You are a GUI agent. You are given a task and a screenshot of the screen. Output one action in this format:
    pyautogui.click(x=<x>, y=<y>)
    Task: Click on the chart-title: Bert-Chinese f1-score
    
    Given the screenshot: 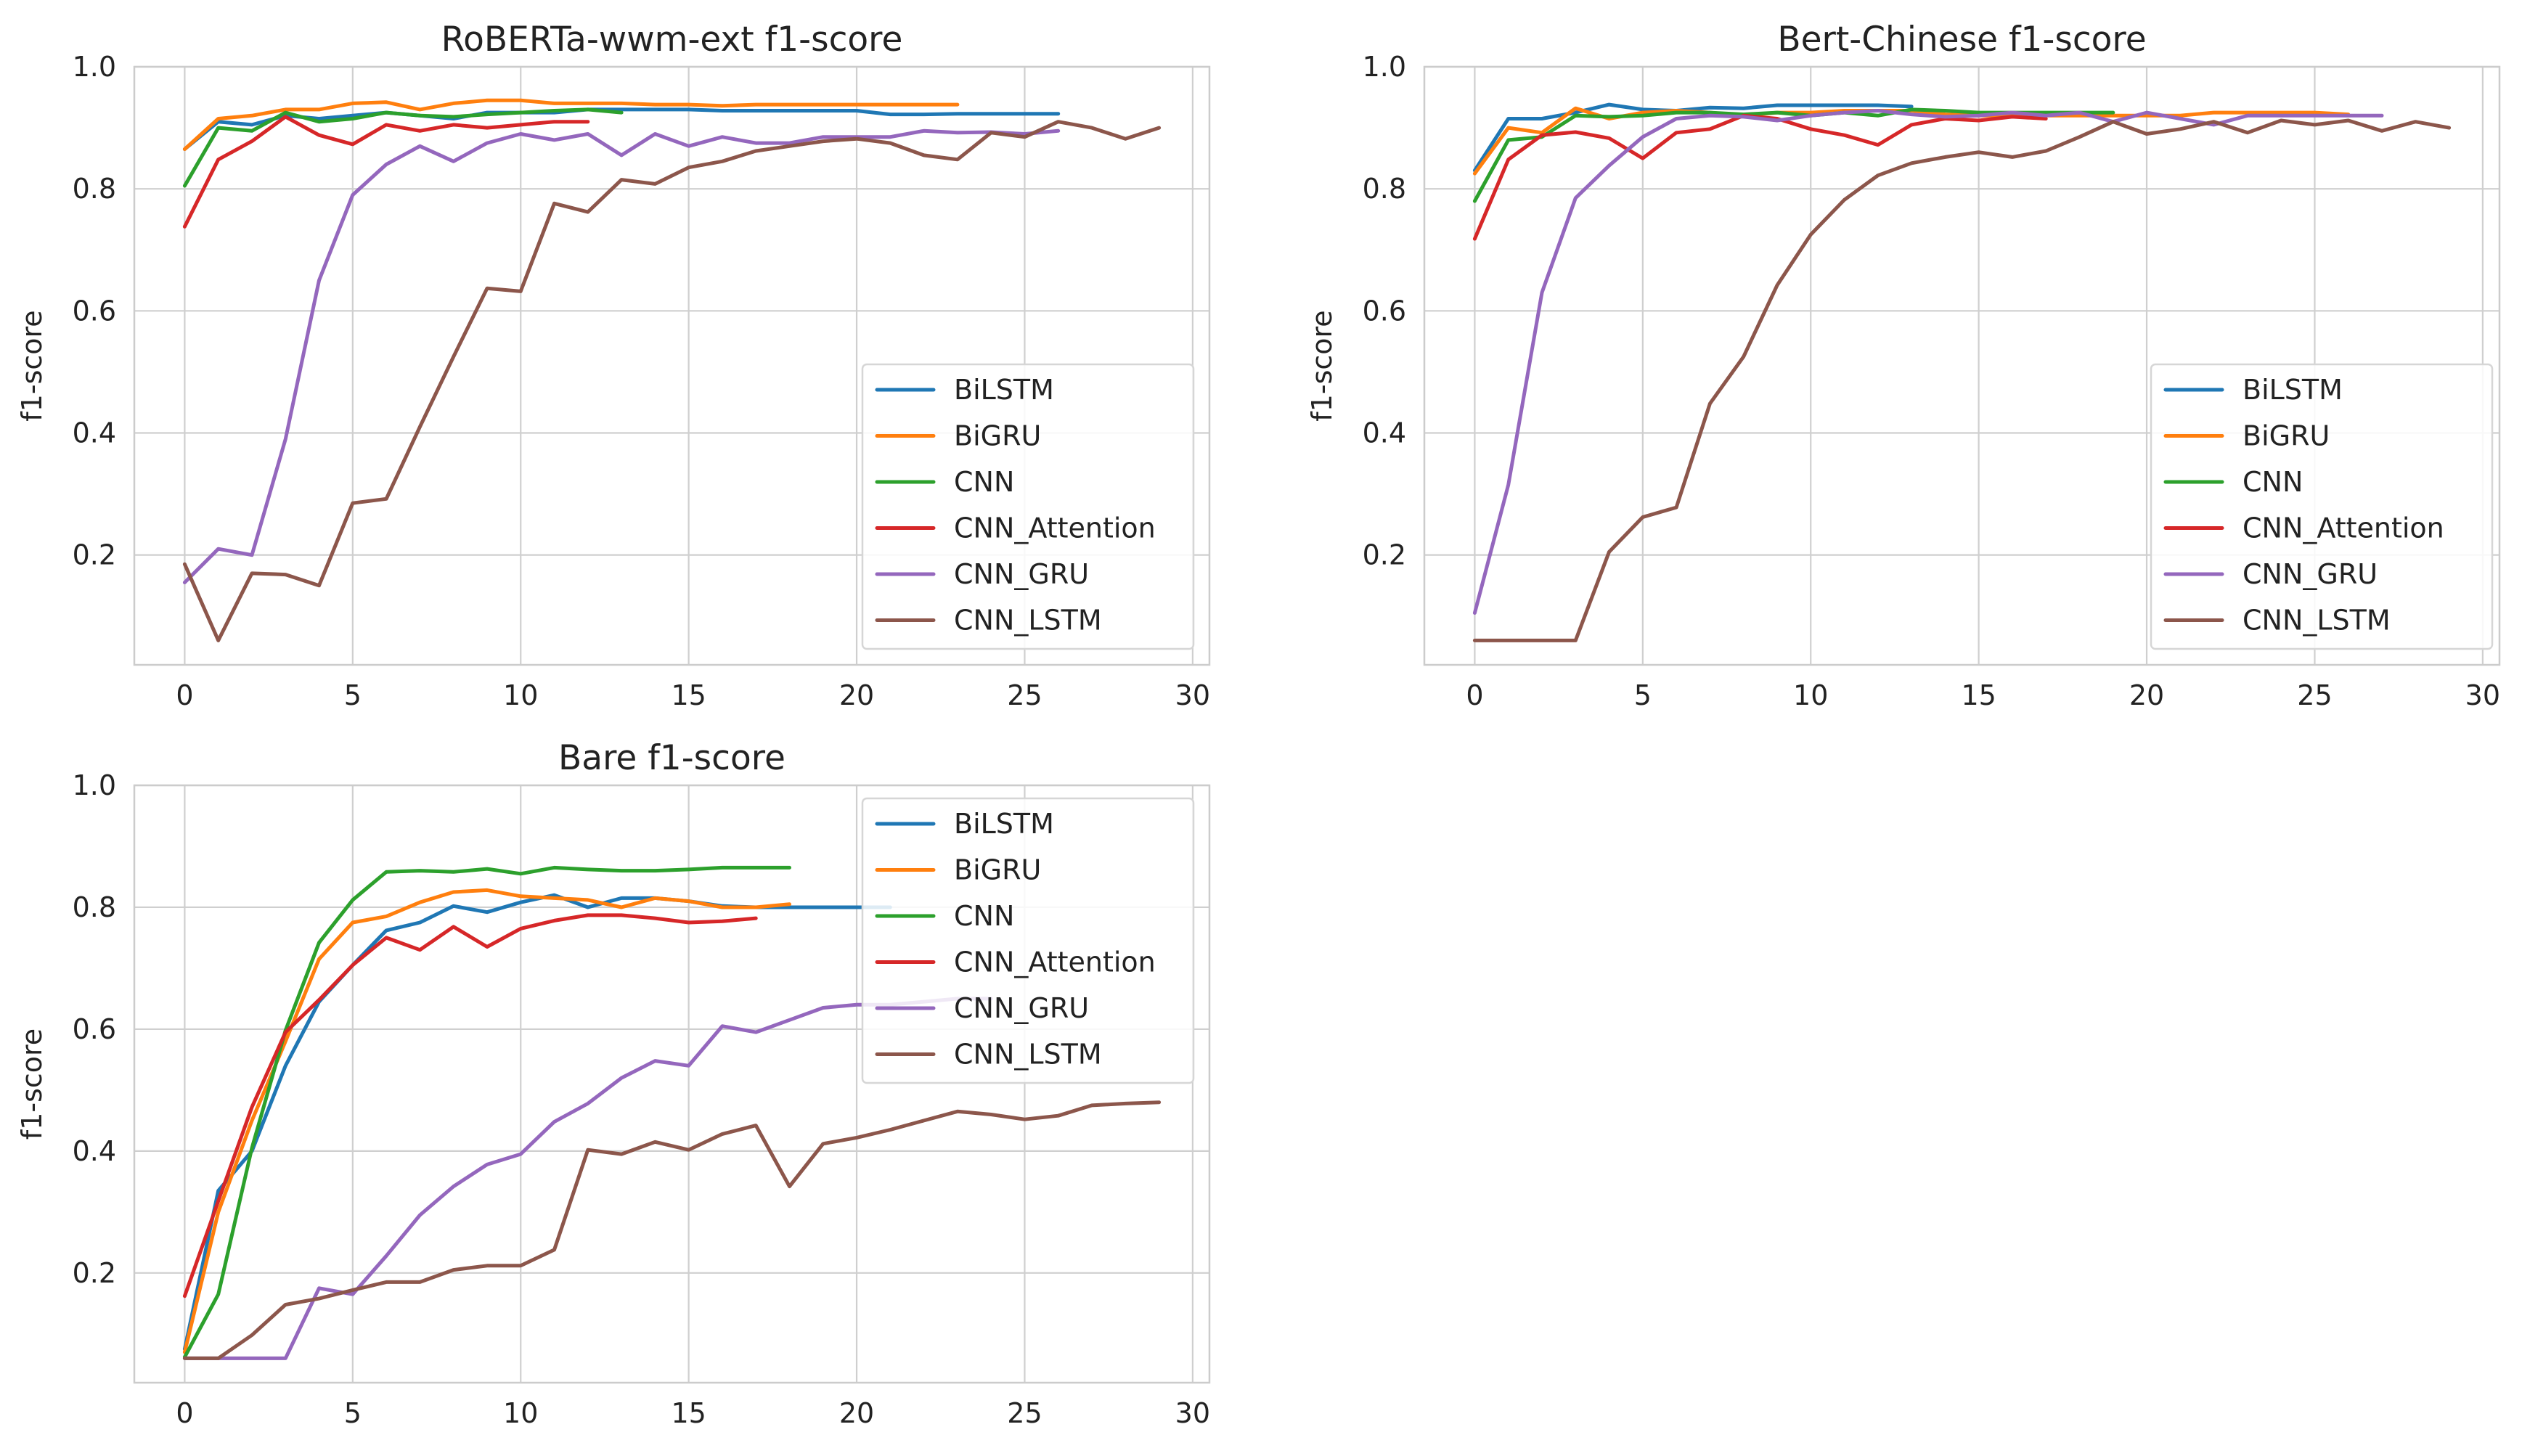 What is the action you would take?
    pyautogui.click(x=1962, y=40)
    